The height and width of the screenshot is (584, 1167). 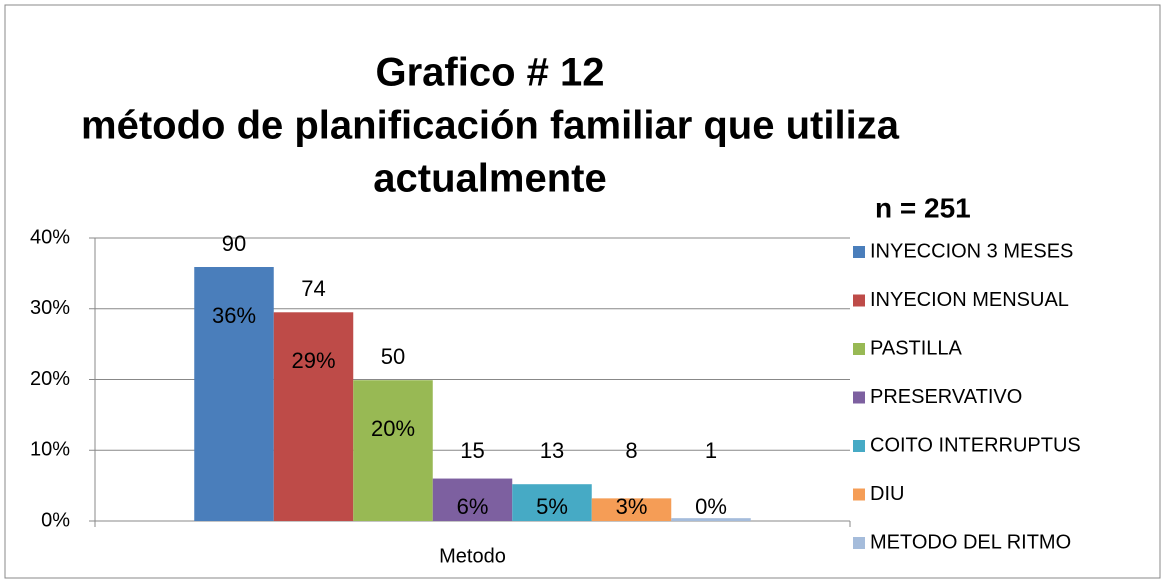 I want to click on count-label: 1, so click(x=711, y=450).